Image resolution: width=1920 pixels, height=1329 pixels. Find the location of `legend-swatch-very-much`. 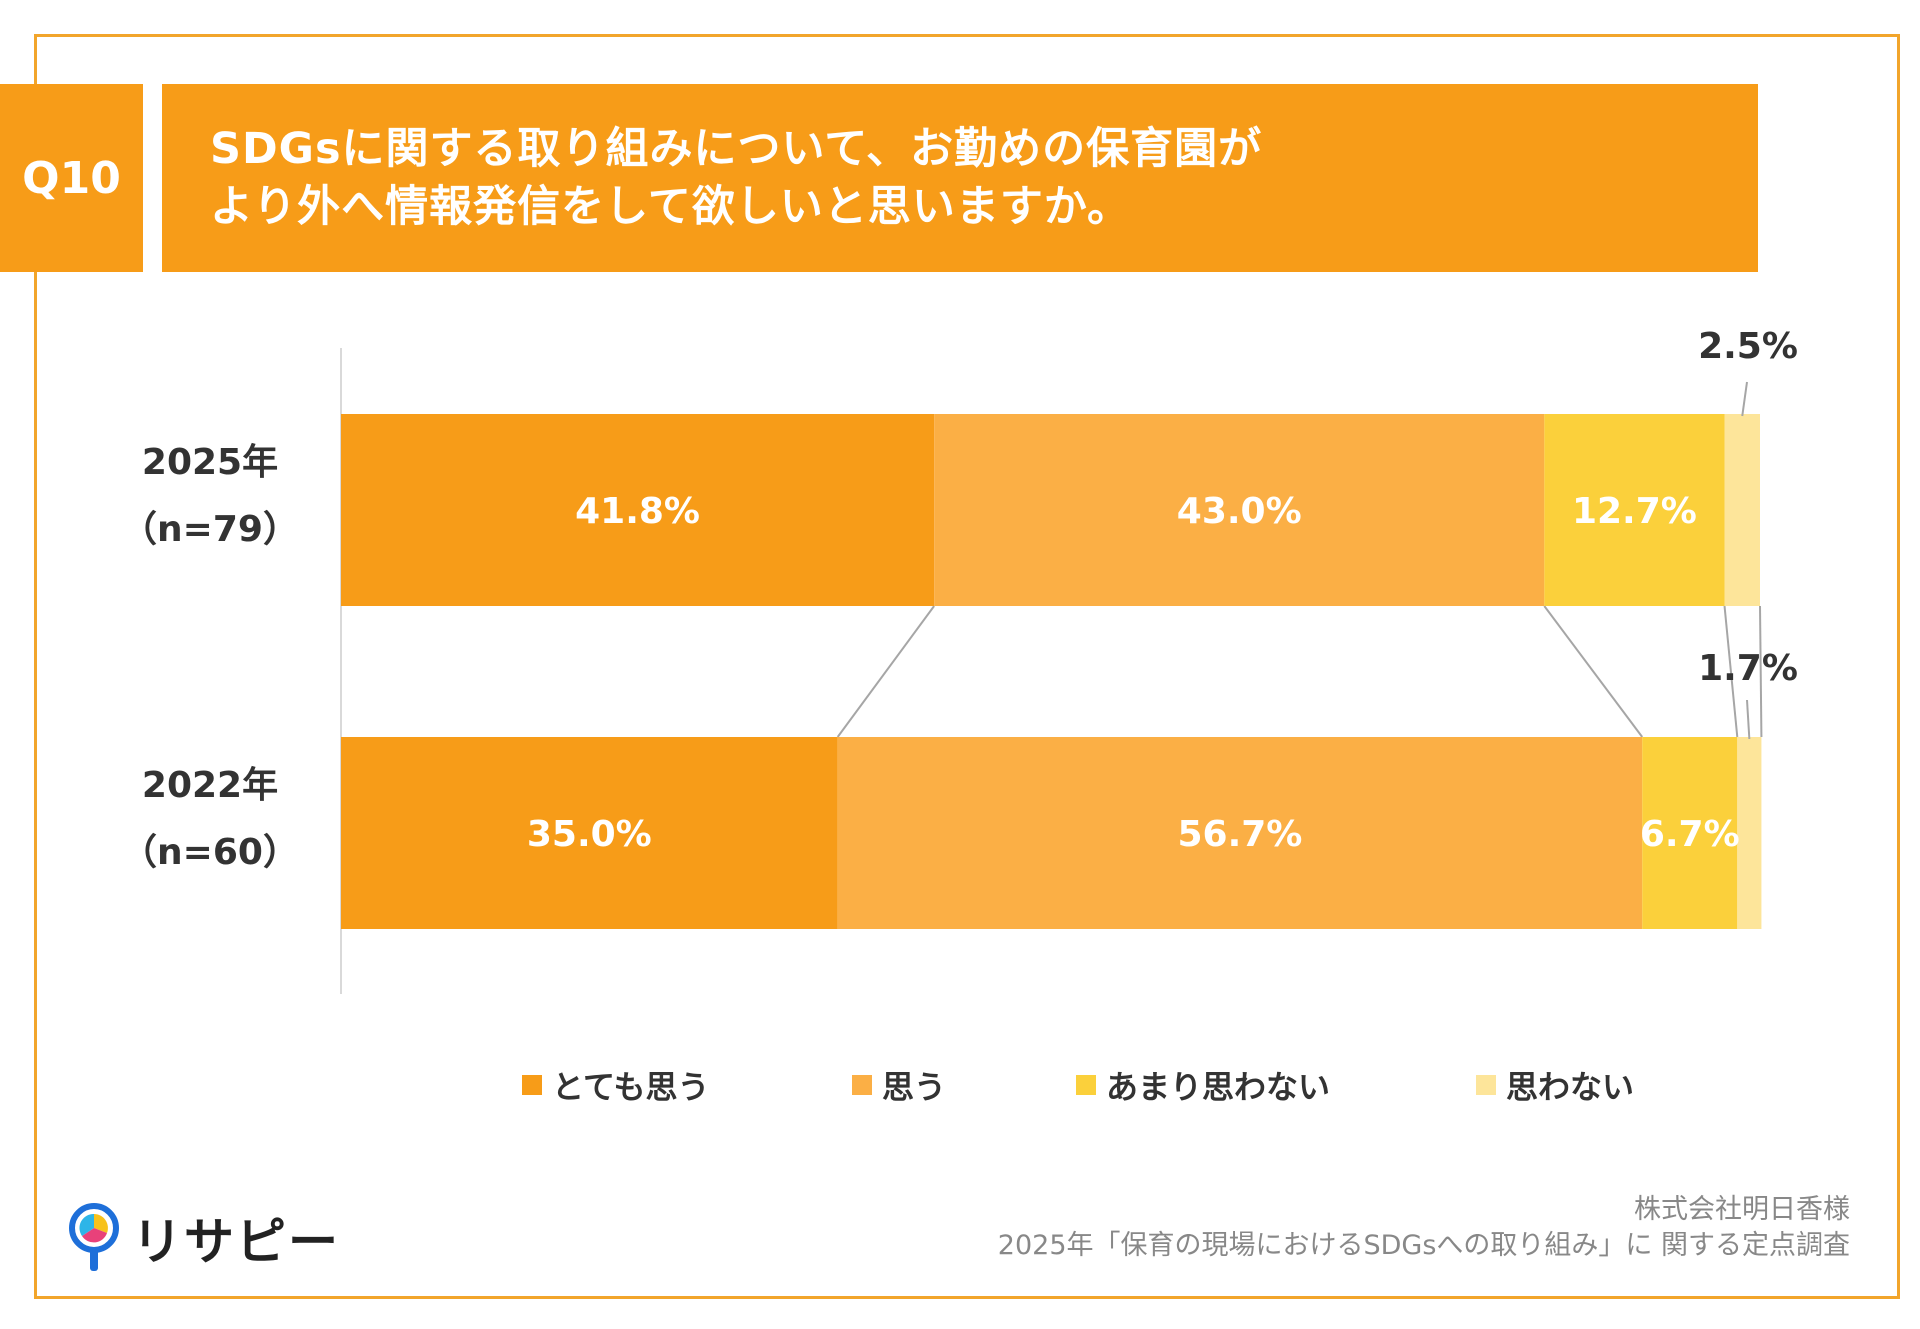

legend-swatch-very-much is located at coordinates (532, 1085).